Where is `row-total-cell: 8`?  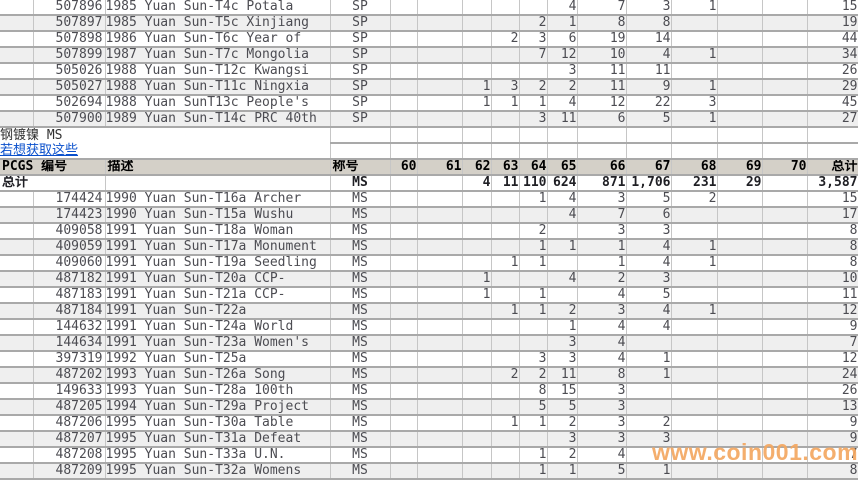 row-total-cell: 8 is located at coordinates (832, 471).